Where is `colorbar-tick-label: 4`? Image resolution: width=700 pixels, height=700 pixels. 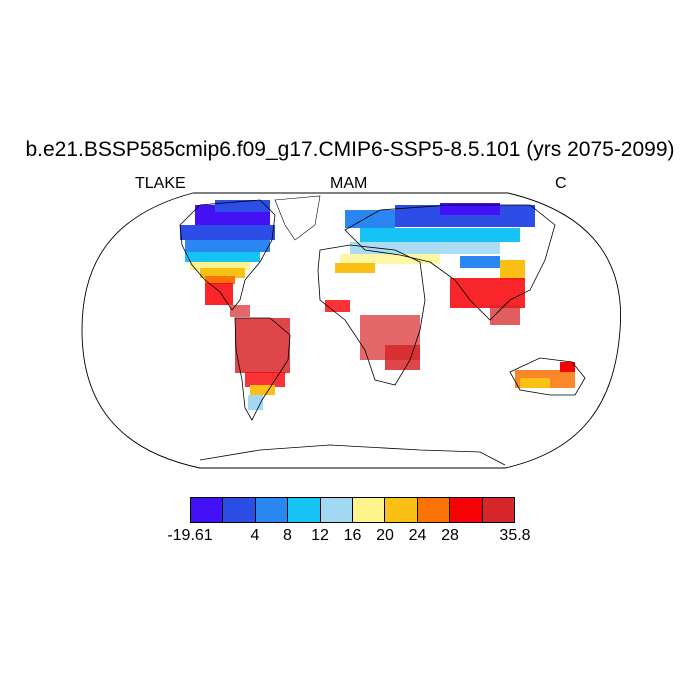
colorbar-tick-label: 4 is located at coordinates (255, 535).